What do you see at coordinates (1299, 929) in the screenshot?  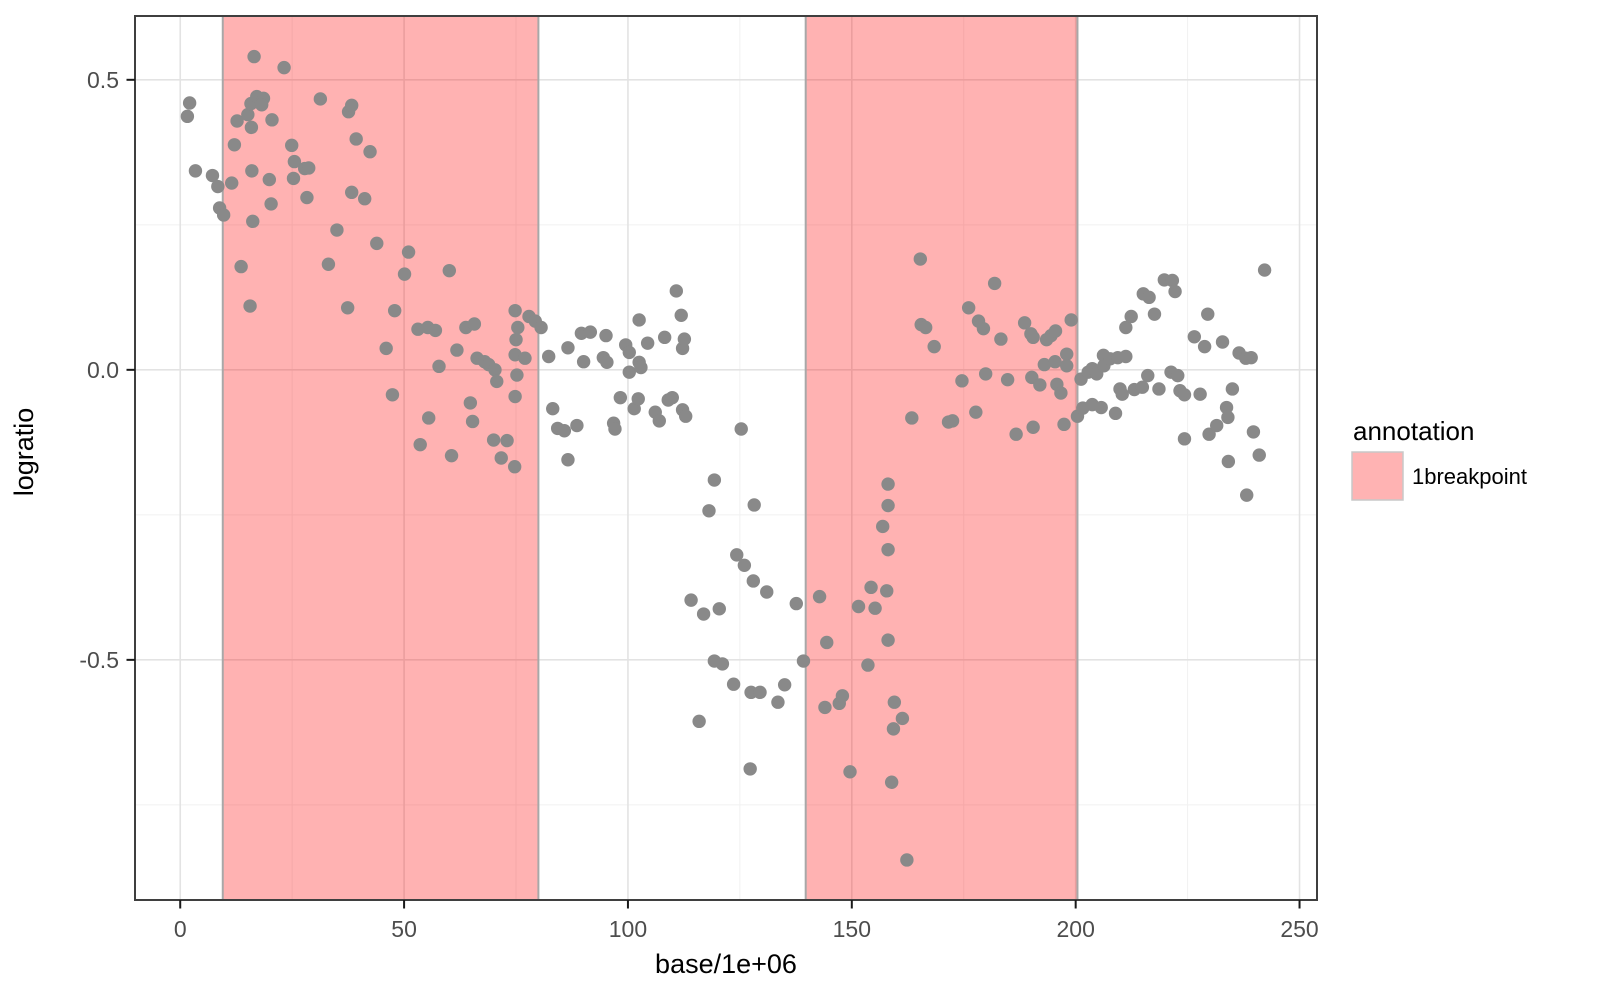 I see `x-tick-label: 250` at bounding box center [1299, 929].